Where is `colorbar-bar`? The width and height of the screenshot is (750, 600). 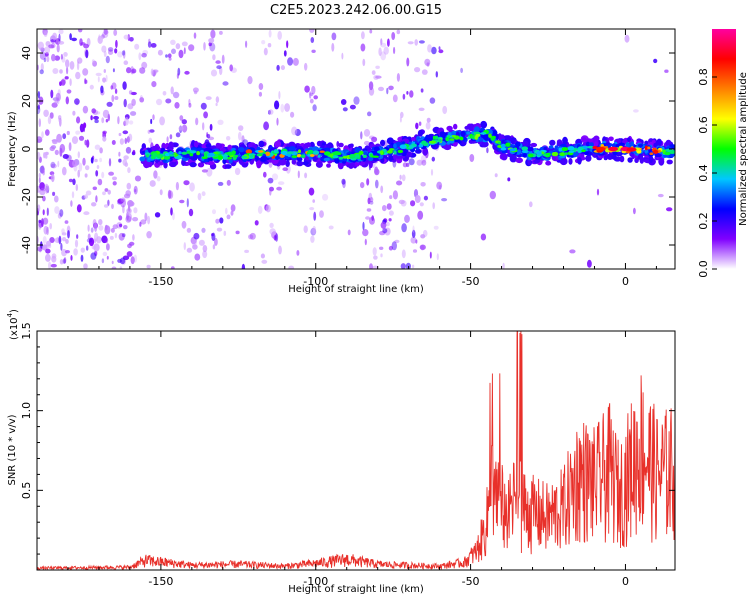
colorbar-bar is located at coordinates (724, 149).